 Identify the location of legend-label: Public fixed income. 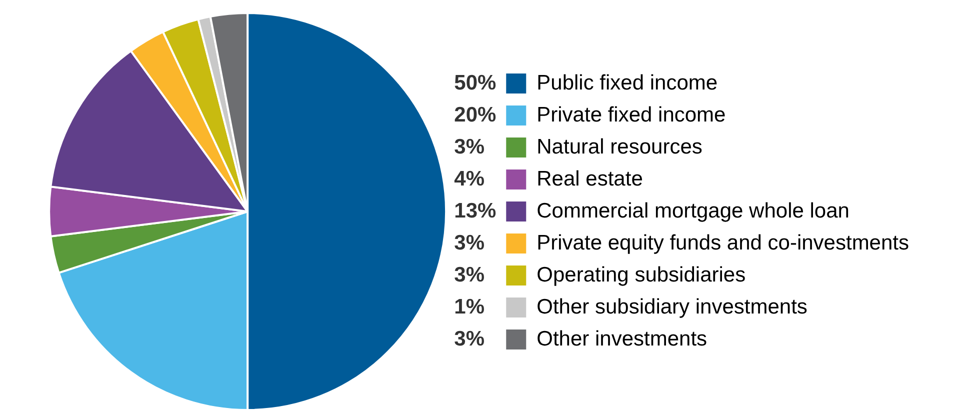
(627, 82).